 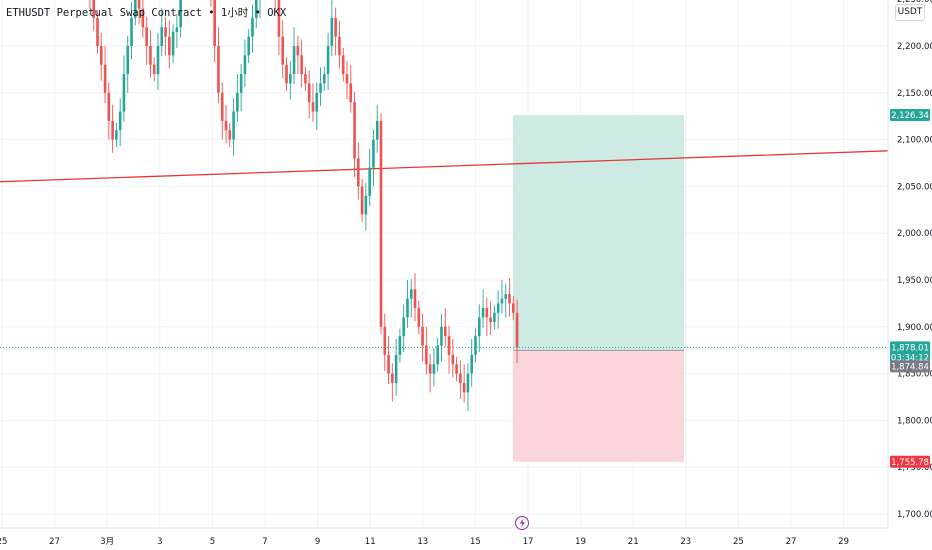 What do you see at coordinates (914, 234) in the screenshot?
I see `y-tick-label: 2,000.00` at bounding box center [914, 234].